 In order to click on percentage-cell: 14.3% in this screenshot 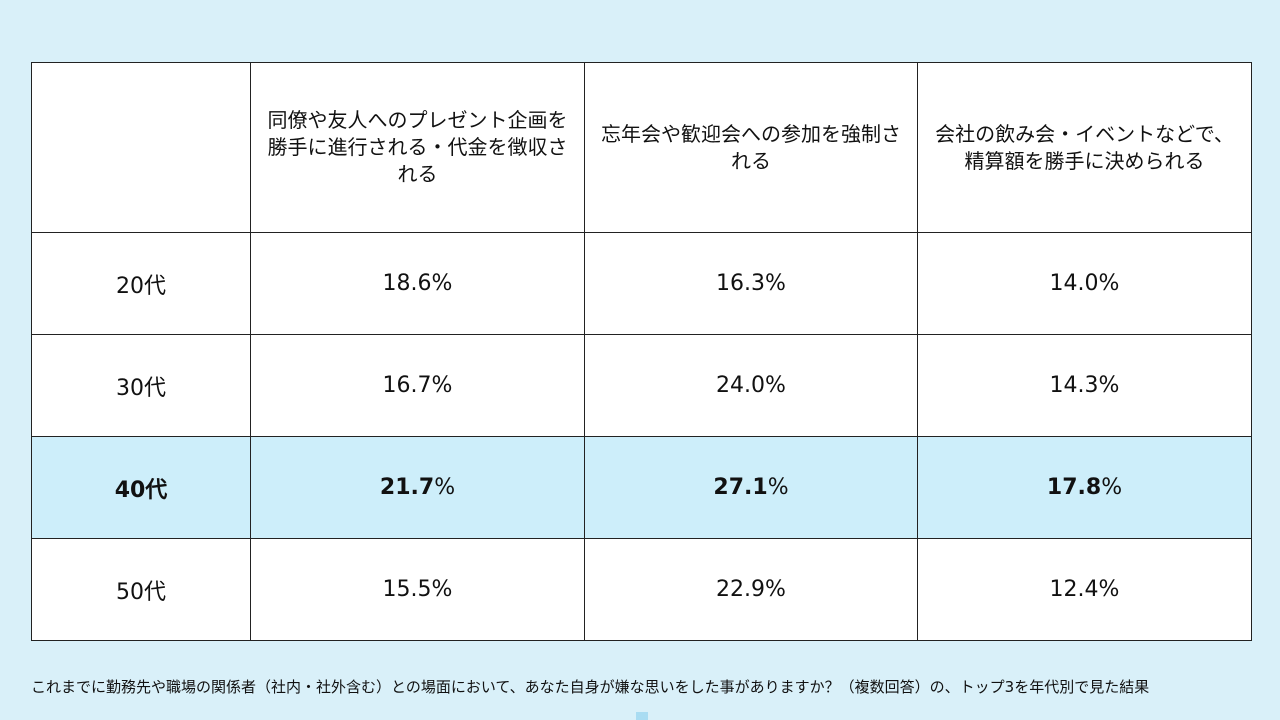, I will do `click(1084, 385)`.